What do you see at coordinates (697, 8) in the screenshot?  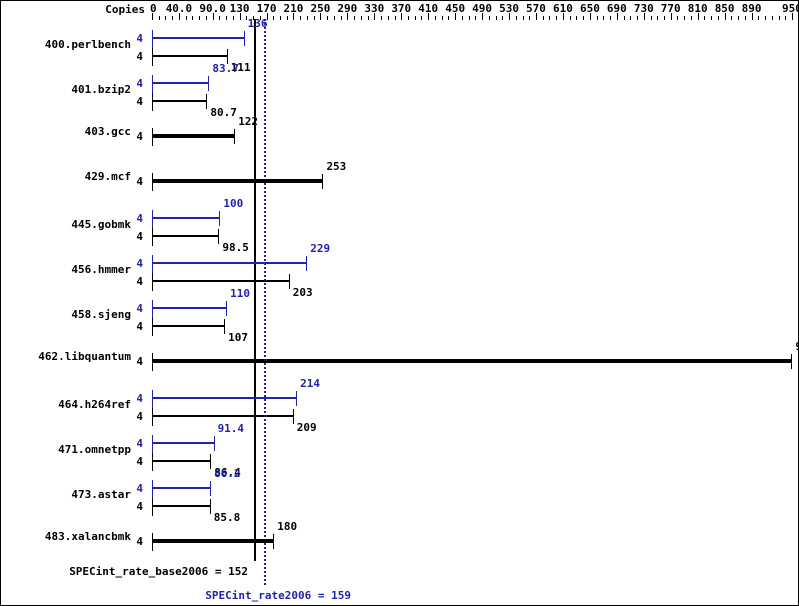 I see `axis-tick-label: 810` at bounding box center [697, 8].